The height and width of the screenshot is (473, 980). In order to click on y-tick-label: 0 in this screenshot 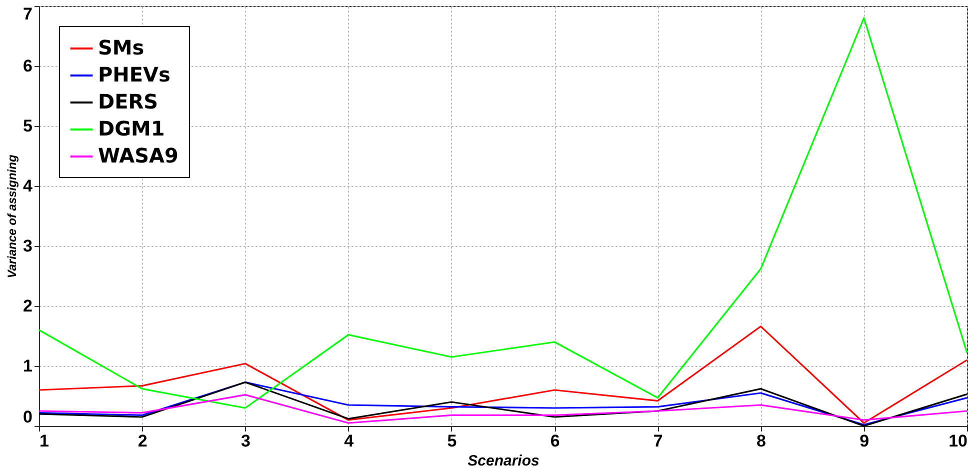, I will do `click(27, 417)`.